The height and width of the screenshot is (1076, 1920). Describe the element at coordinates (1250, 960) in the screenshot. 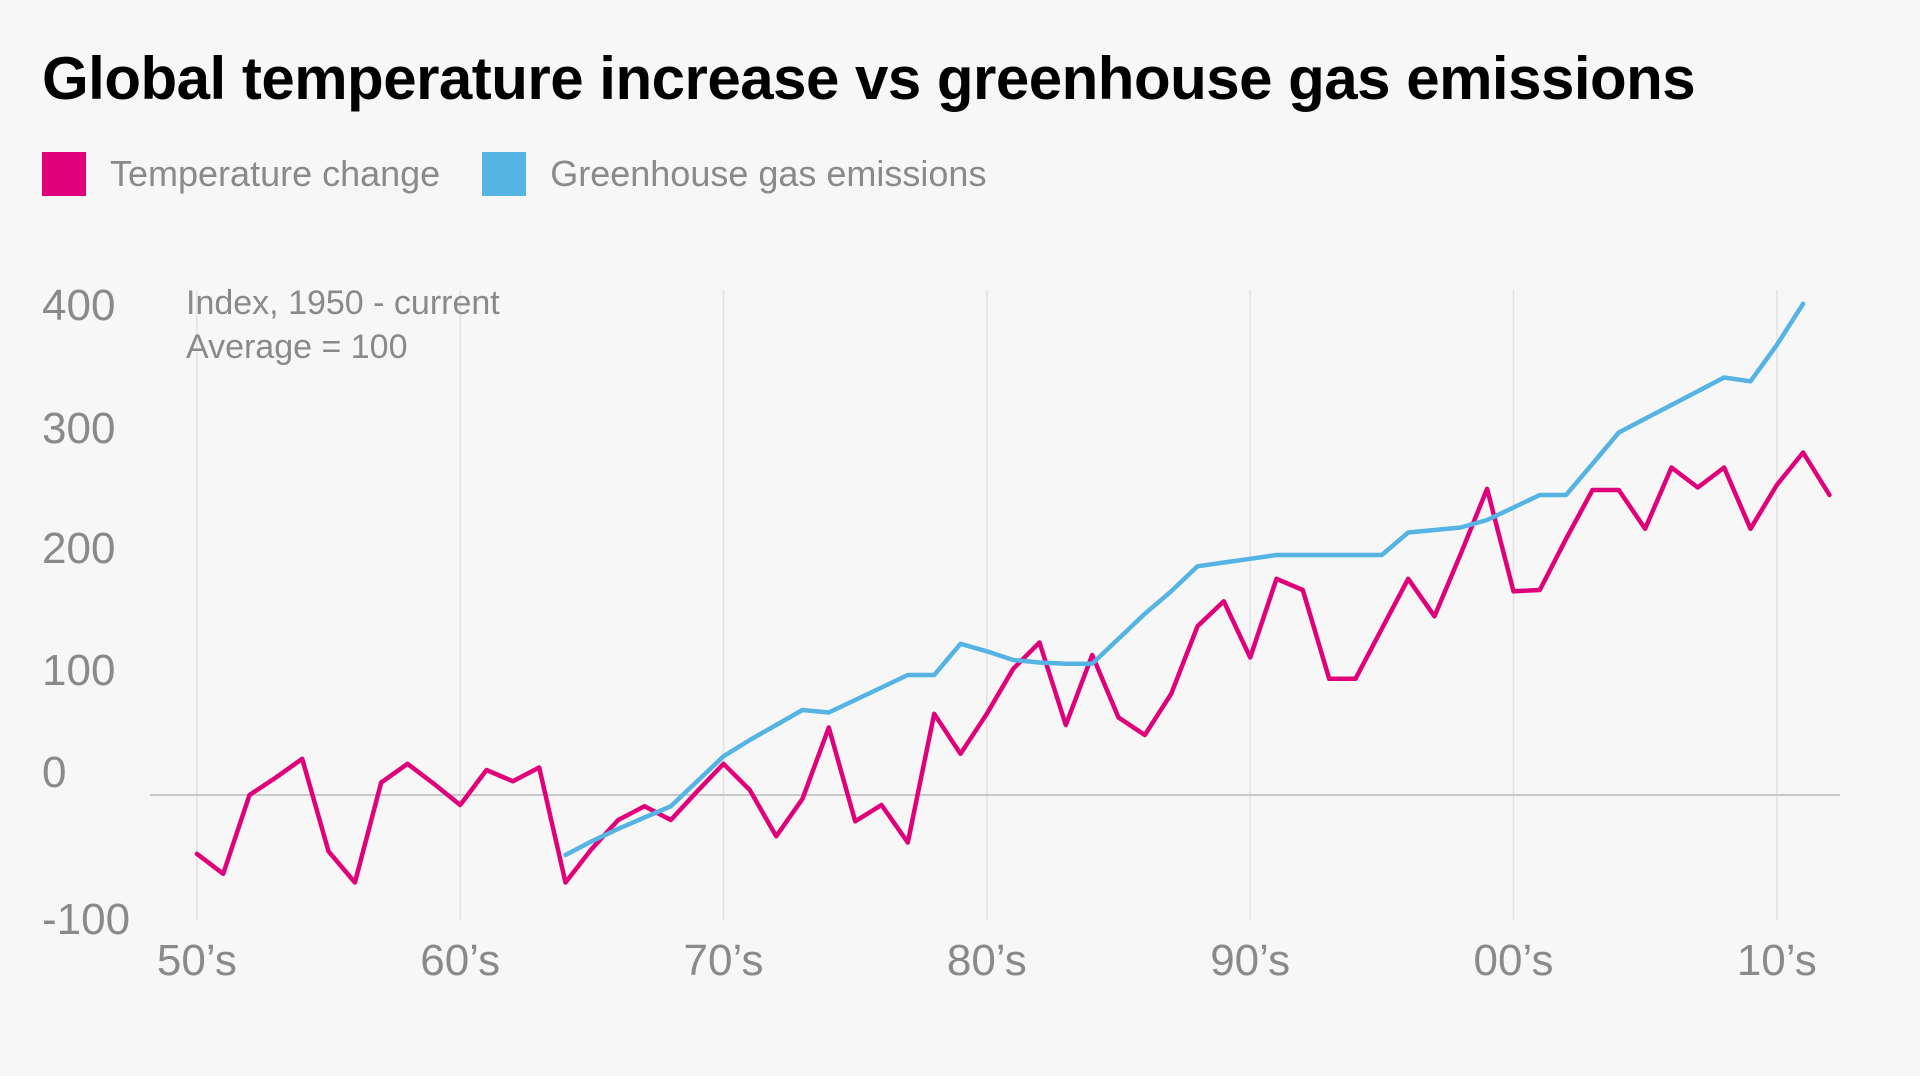

I see `x-tick-label: 90’s` at that location.